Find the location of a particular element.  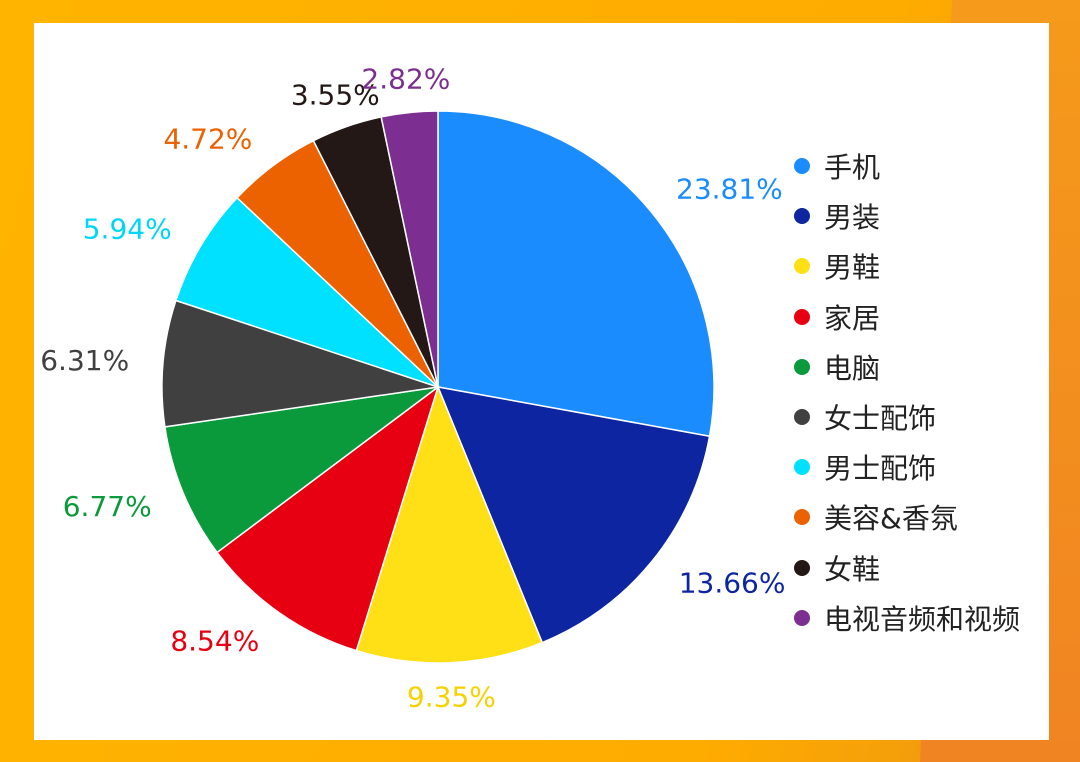

legend-item-男装: 男装 is located at coordinates (907, 216).